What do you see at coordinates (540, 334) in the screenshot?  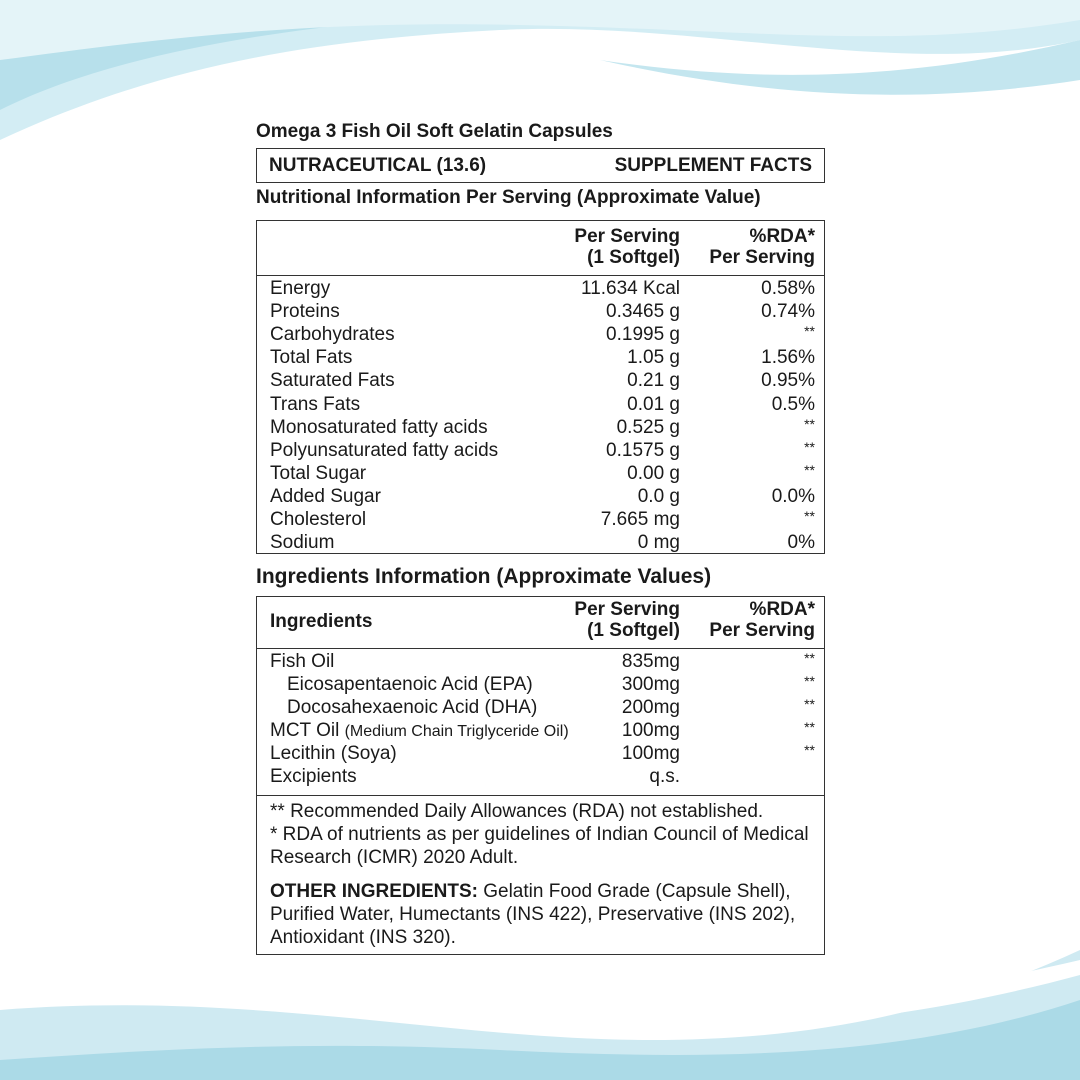 I see `nutrient-row: Carbohydrates 0.1995 g **` at bounding box center [540, 334].